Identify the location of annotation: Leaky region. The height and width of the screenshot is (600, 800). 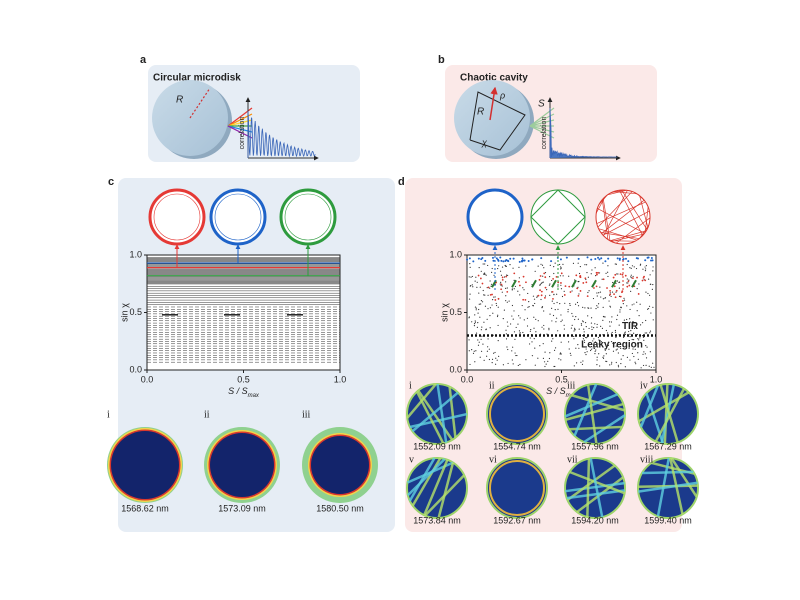
(612, 344).